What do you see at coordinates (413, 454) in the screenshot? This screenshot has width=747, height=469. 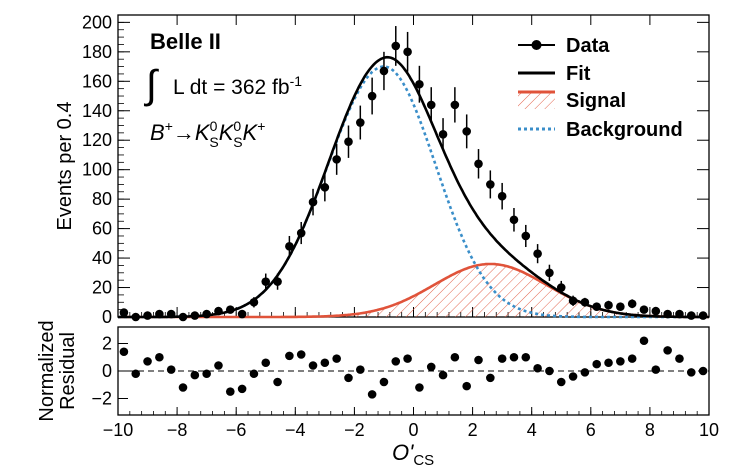 I see `x-axis-label: O'CS` at bounding box center [413, 454].